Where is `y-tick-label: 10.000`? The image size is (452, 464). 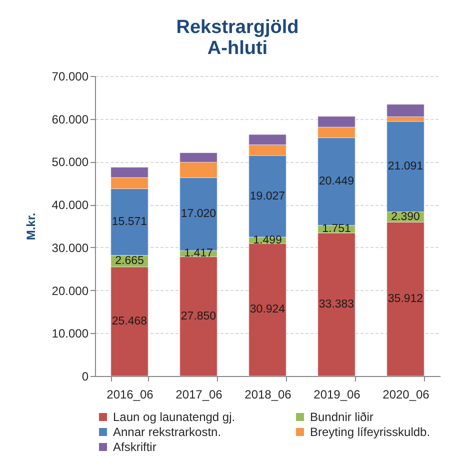
y-tick-label: 10.000 is located at coordinates (70, 333).